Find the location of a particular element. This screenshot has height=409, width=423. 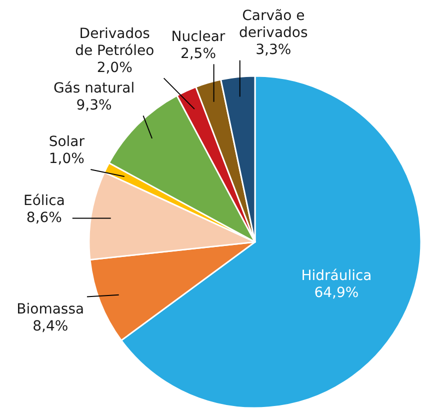

slice-label: Eólica is located at coordinates (44, 201).